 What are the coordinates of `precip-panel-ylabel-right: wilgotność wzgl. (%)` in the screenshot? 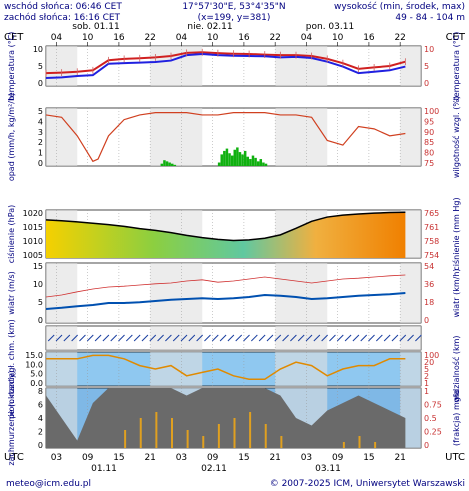 It's located at (456, 137).